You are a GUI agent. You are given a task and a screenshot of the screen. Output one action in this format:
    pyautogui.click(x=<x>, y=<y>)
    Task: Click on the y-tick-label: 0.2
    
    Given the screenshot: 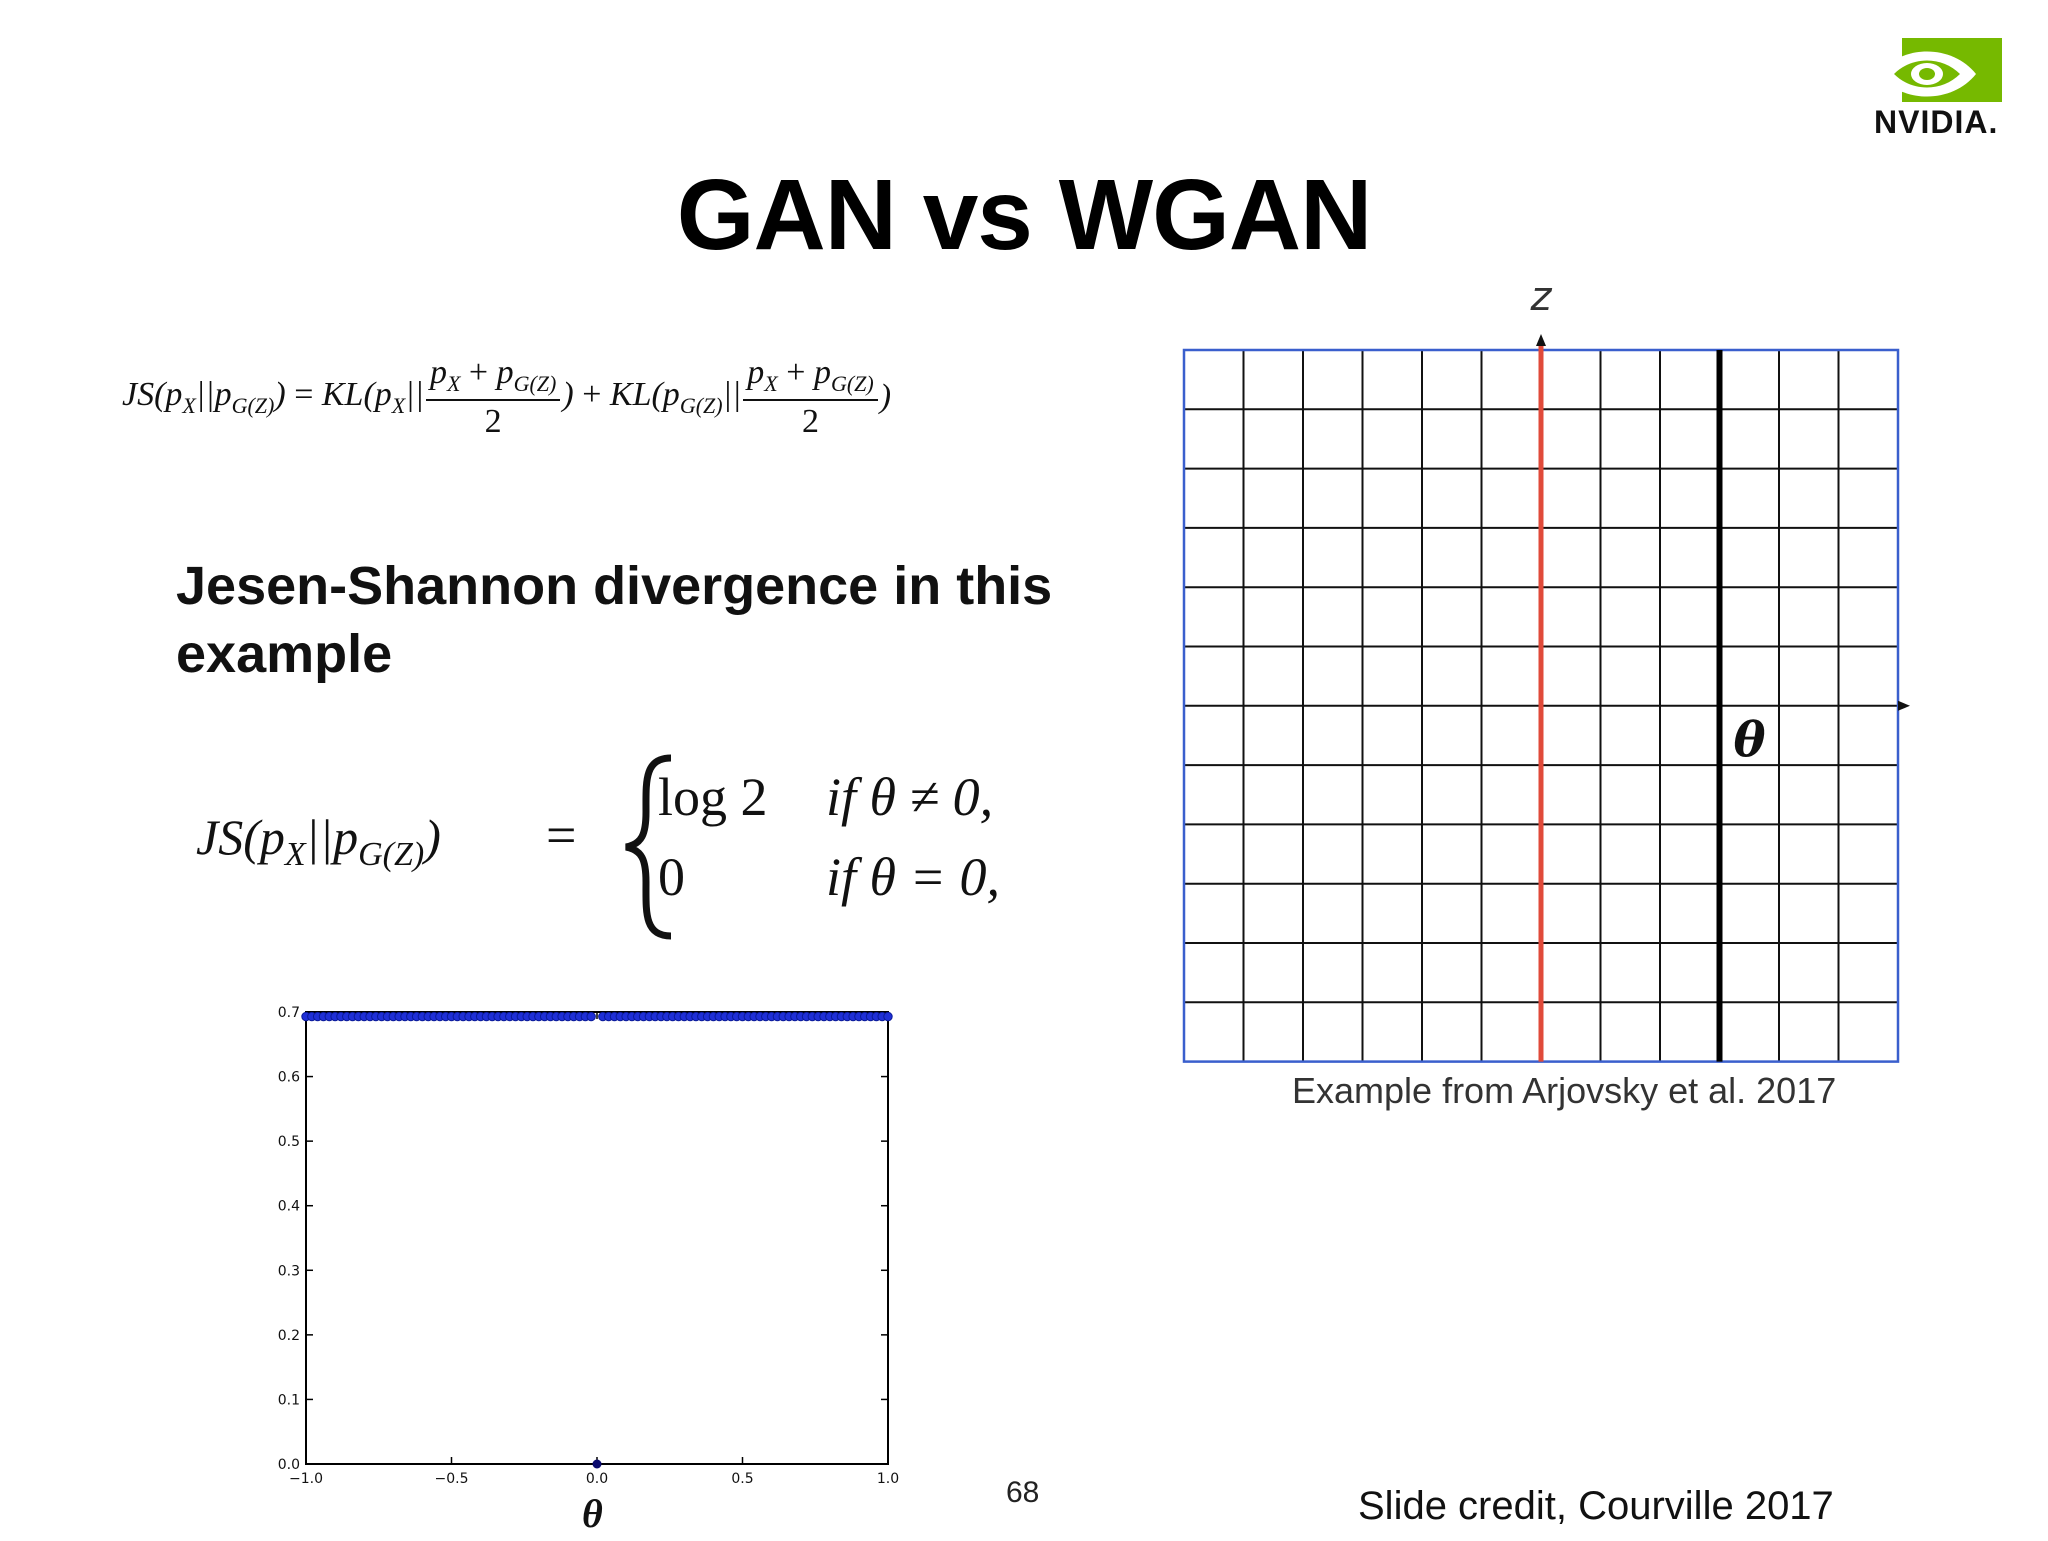 What is the action you would take?
    pyautogui.click(x=289, y=1336)
    